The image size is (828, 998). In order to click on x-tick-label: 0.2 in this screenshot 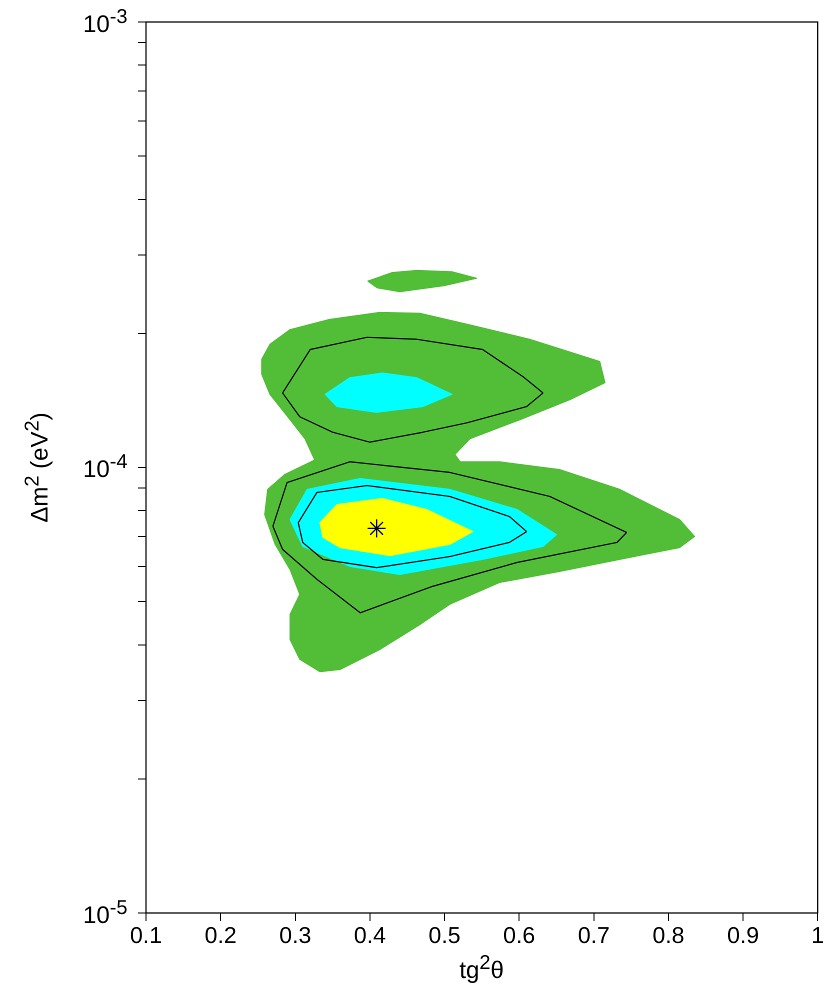, I will do `click(220, 935)`.